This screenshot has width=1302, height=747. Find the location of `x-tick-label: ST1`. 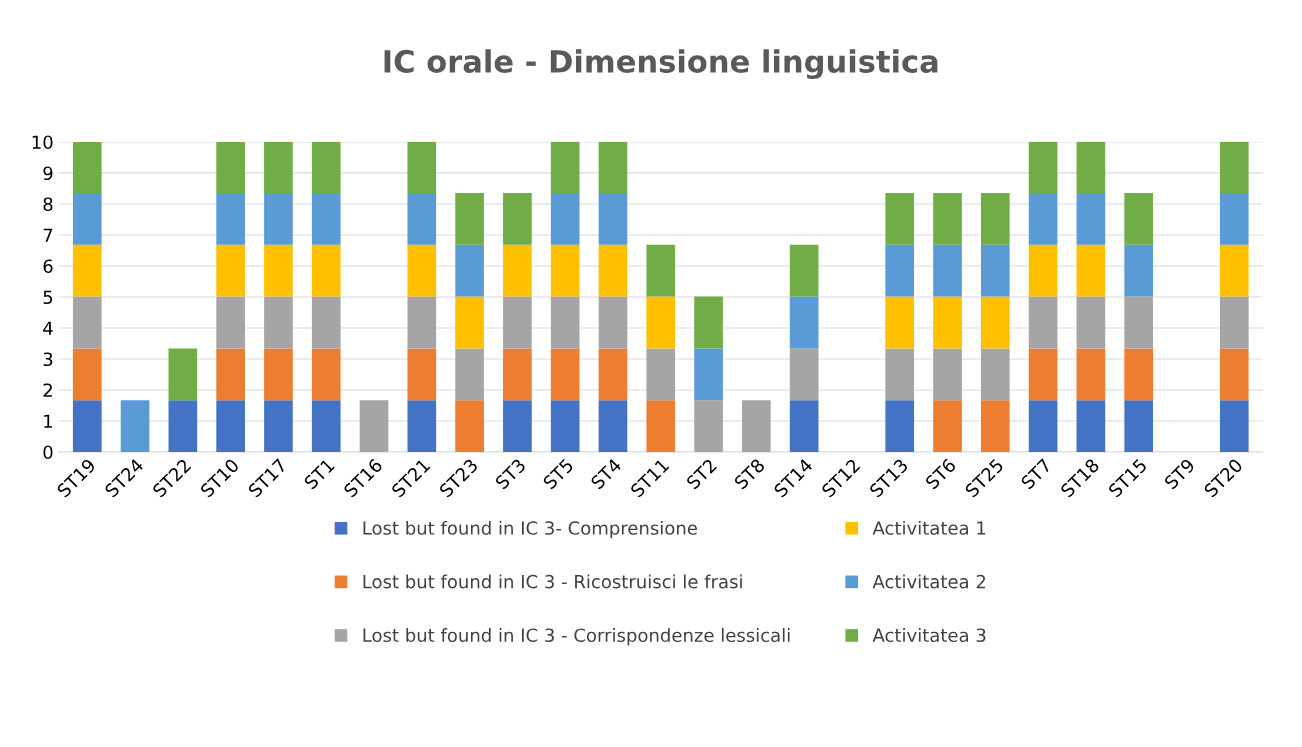

x-tick-label: ST1 is located at coordinates (319, 474).